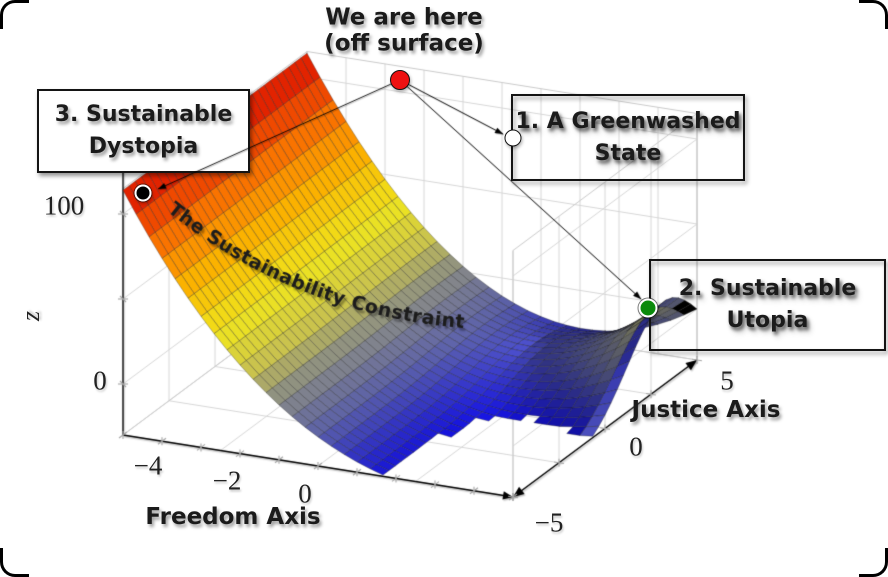 The width and height of the screenshot is (888, 577). I want to click on sustainable-dystopia-marker, so click(143, 193).